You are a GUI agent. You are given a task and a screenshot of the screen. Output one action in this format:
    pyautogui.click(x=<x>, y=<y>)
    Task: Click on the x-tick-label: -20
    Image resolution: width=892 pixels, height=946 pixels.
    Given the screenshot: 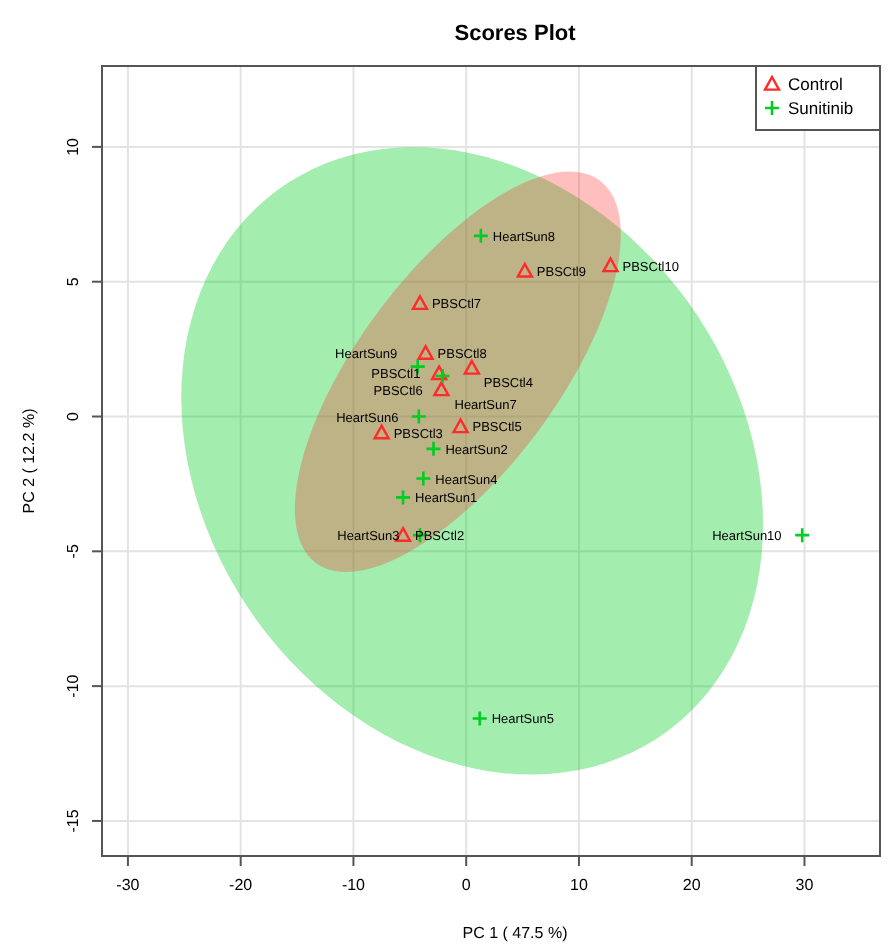 What is the action you would take?
    pyautogui.click(x=241, y=885)
    